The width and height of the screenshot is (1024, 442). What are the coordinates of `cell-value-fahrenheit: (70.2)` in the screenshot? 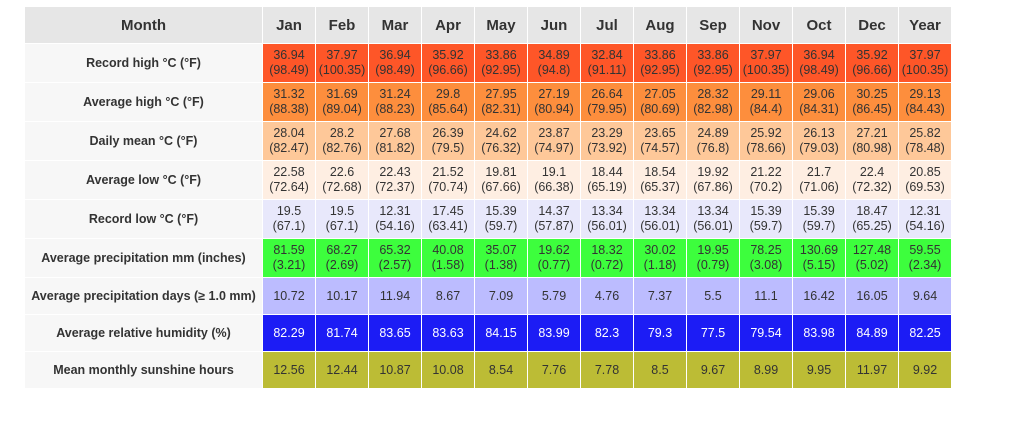 It's located at (766, 187).